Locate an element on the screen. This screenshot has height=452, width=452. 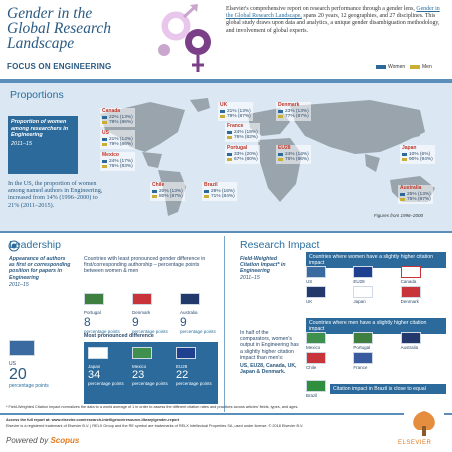
legend-men-swatch is located at coordinates (415, 67).